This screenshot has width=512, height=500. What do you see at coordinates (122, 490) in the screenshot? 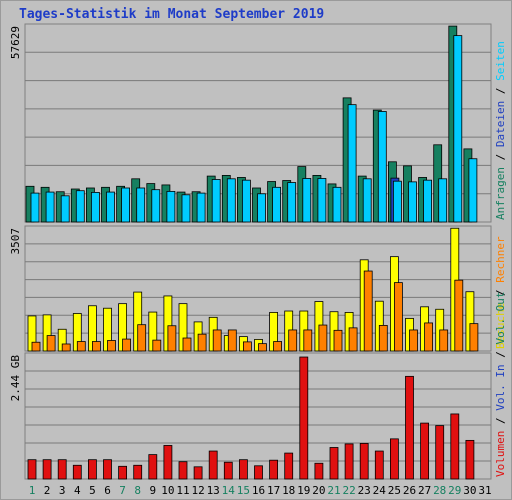
I see `x-tick-label: 7` at bounding box center [122, 490].